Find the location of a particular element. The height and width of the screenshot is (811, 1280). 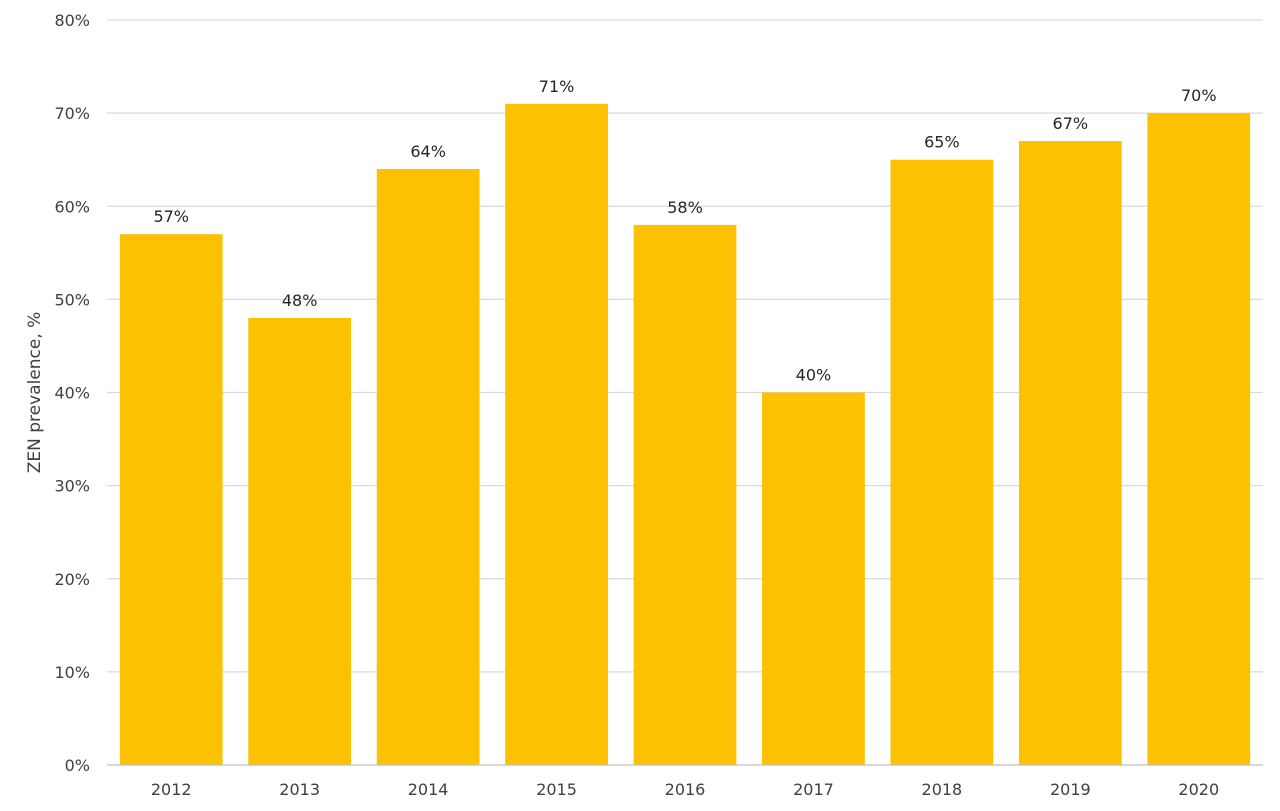

y-tick-label: 60% is located at coordinates (72, 206).